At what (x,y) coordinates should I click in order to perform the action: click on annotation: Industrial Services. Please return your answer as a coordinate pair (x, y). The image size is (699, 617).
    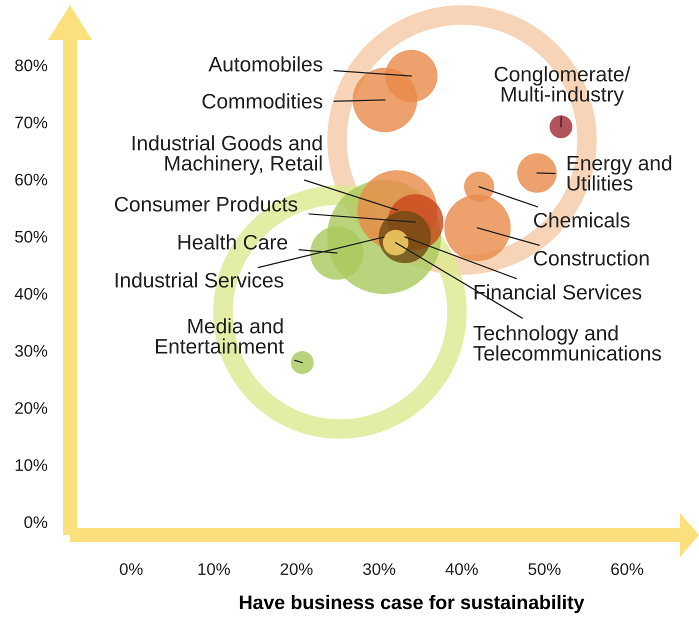
    Looking at the image, I should click on (200, 280).